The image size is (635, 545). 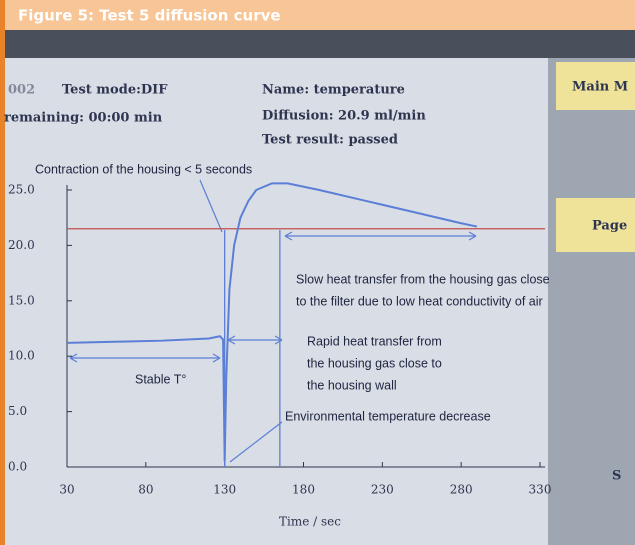 I want to click on button-label: S, so click(x=616, y=476).